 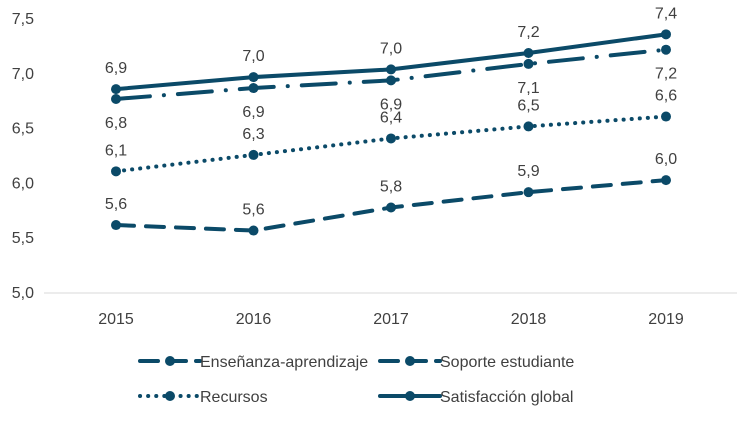 What do you see at coordinates (23, 129) in the screenshot?
I see `y-tick-label: 6,5` at bounding box center [23, 129].